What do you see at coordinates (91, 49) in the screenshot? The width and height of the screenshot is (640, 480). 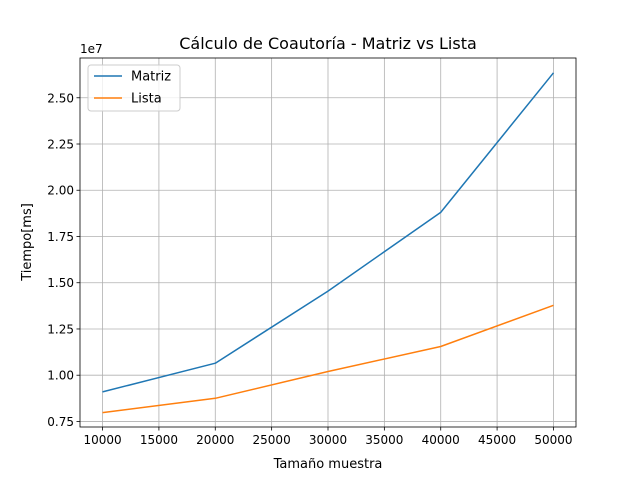 I see `y-axis-offset-label: 1e7` at bounding box center [91, 49].